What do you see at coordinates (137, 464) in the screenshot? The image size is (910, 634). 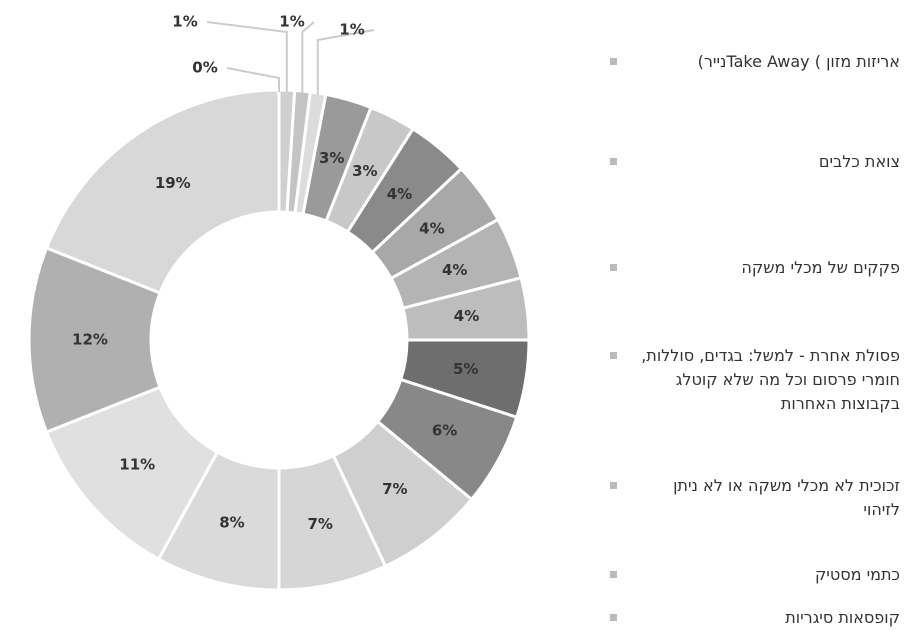 I see `data-label: 11%` at bounding box center [137, 464].